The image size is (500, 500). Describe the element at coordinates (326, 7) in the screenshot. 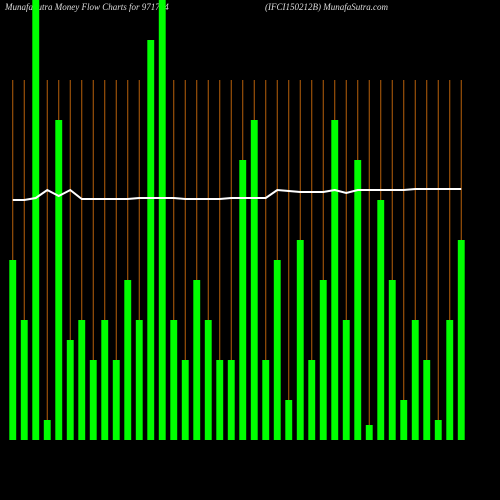

I see `chart-subtitle: (IFCI150212B) MunafaSutra.com` at that location.